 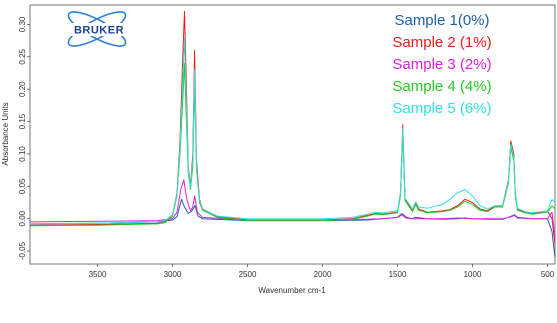 I want to click on y-tick-label: 0.30, so click(x=22, y=24).